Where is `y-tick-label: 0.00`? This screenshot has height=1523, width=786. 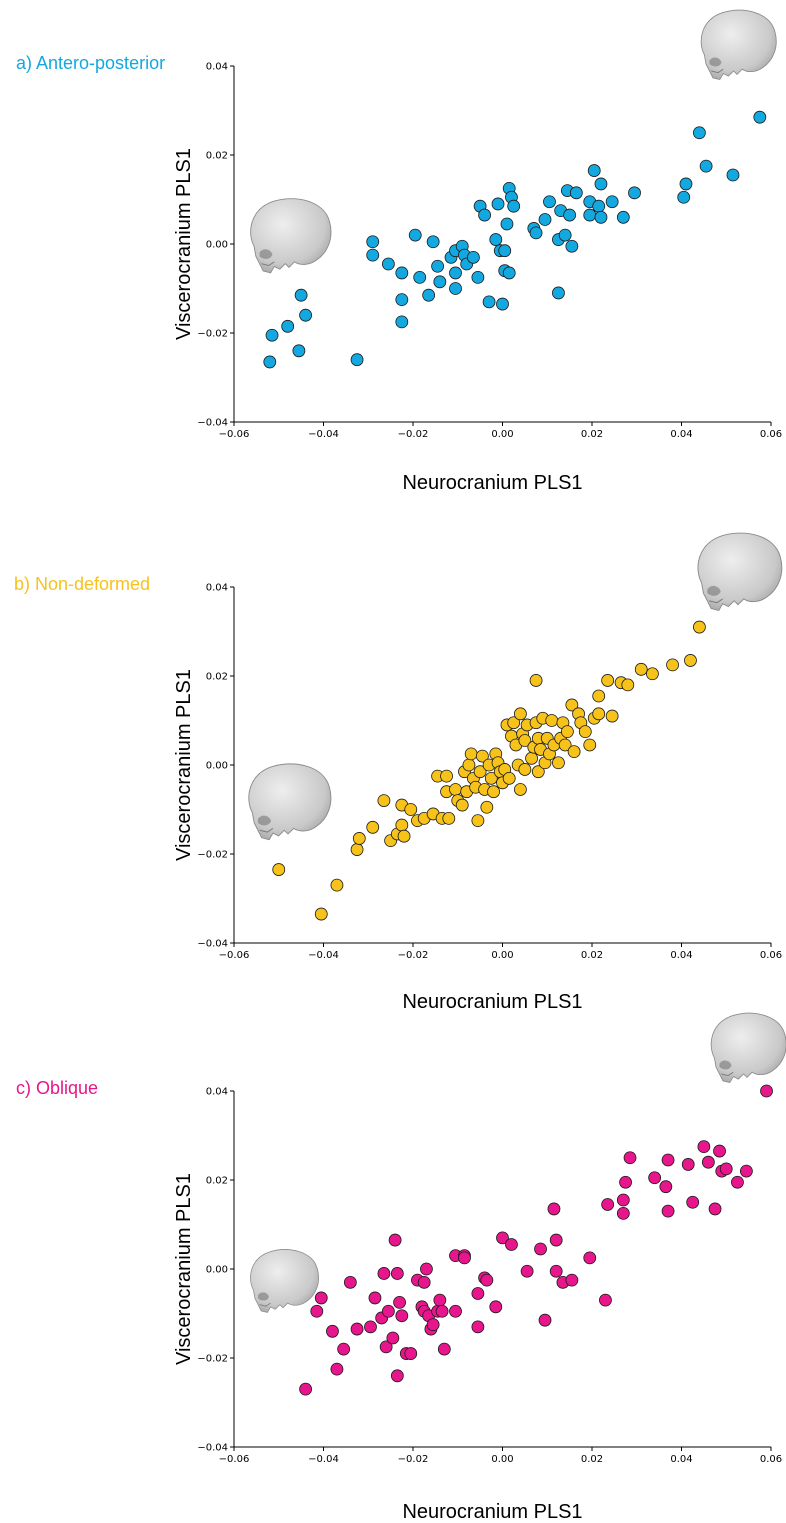
y-tick-label: 0.00 is located at coordinates (217, 766).